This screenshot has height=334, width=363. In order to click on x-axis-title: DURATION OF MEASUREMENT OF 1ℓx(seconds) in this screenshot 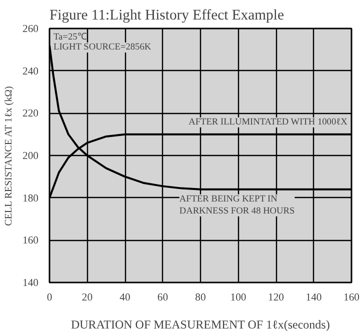, I will do `click(200, 325)`.